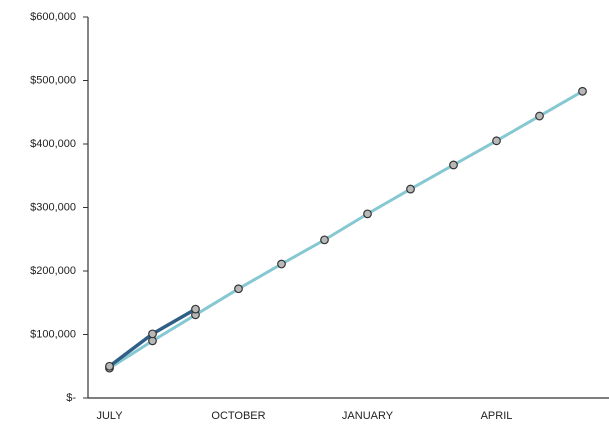 The image size is (609, 429). Describe the element at coordinates (71, 398) in the screenshot. I see `y-tick-label: $-` at that location.